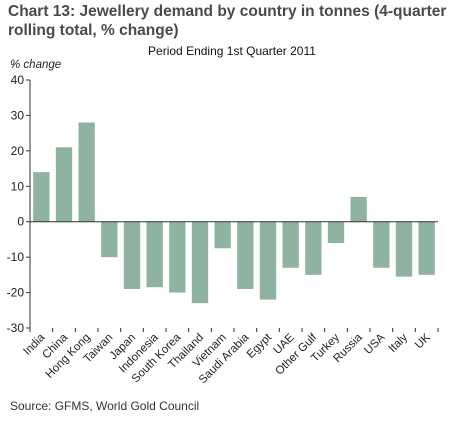  I want to click on bar-south-korea, so click(177, 257).